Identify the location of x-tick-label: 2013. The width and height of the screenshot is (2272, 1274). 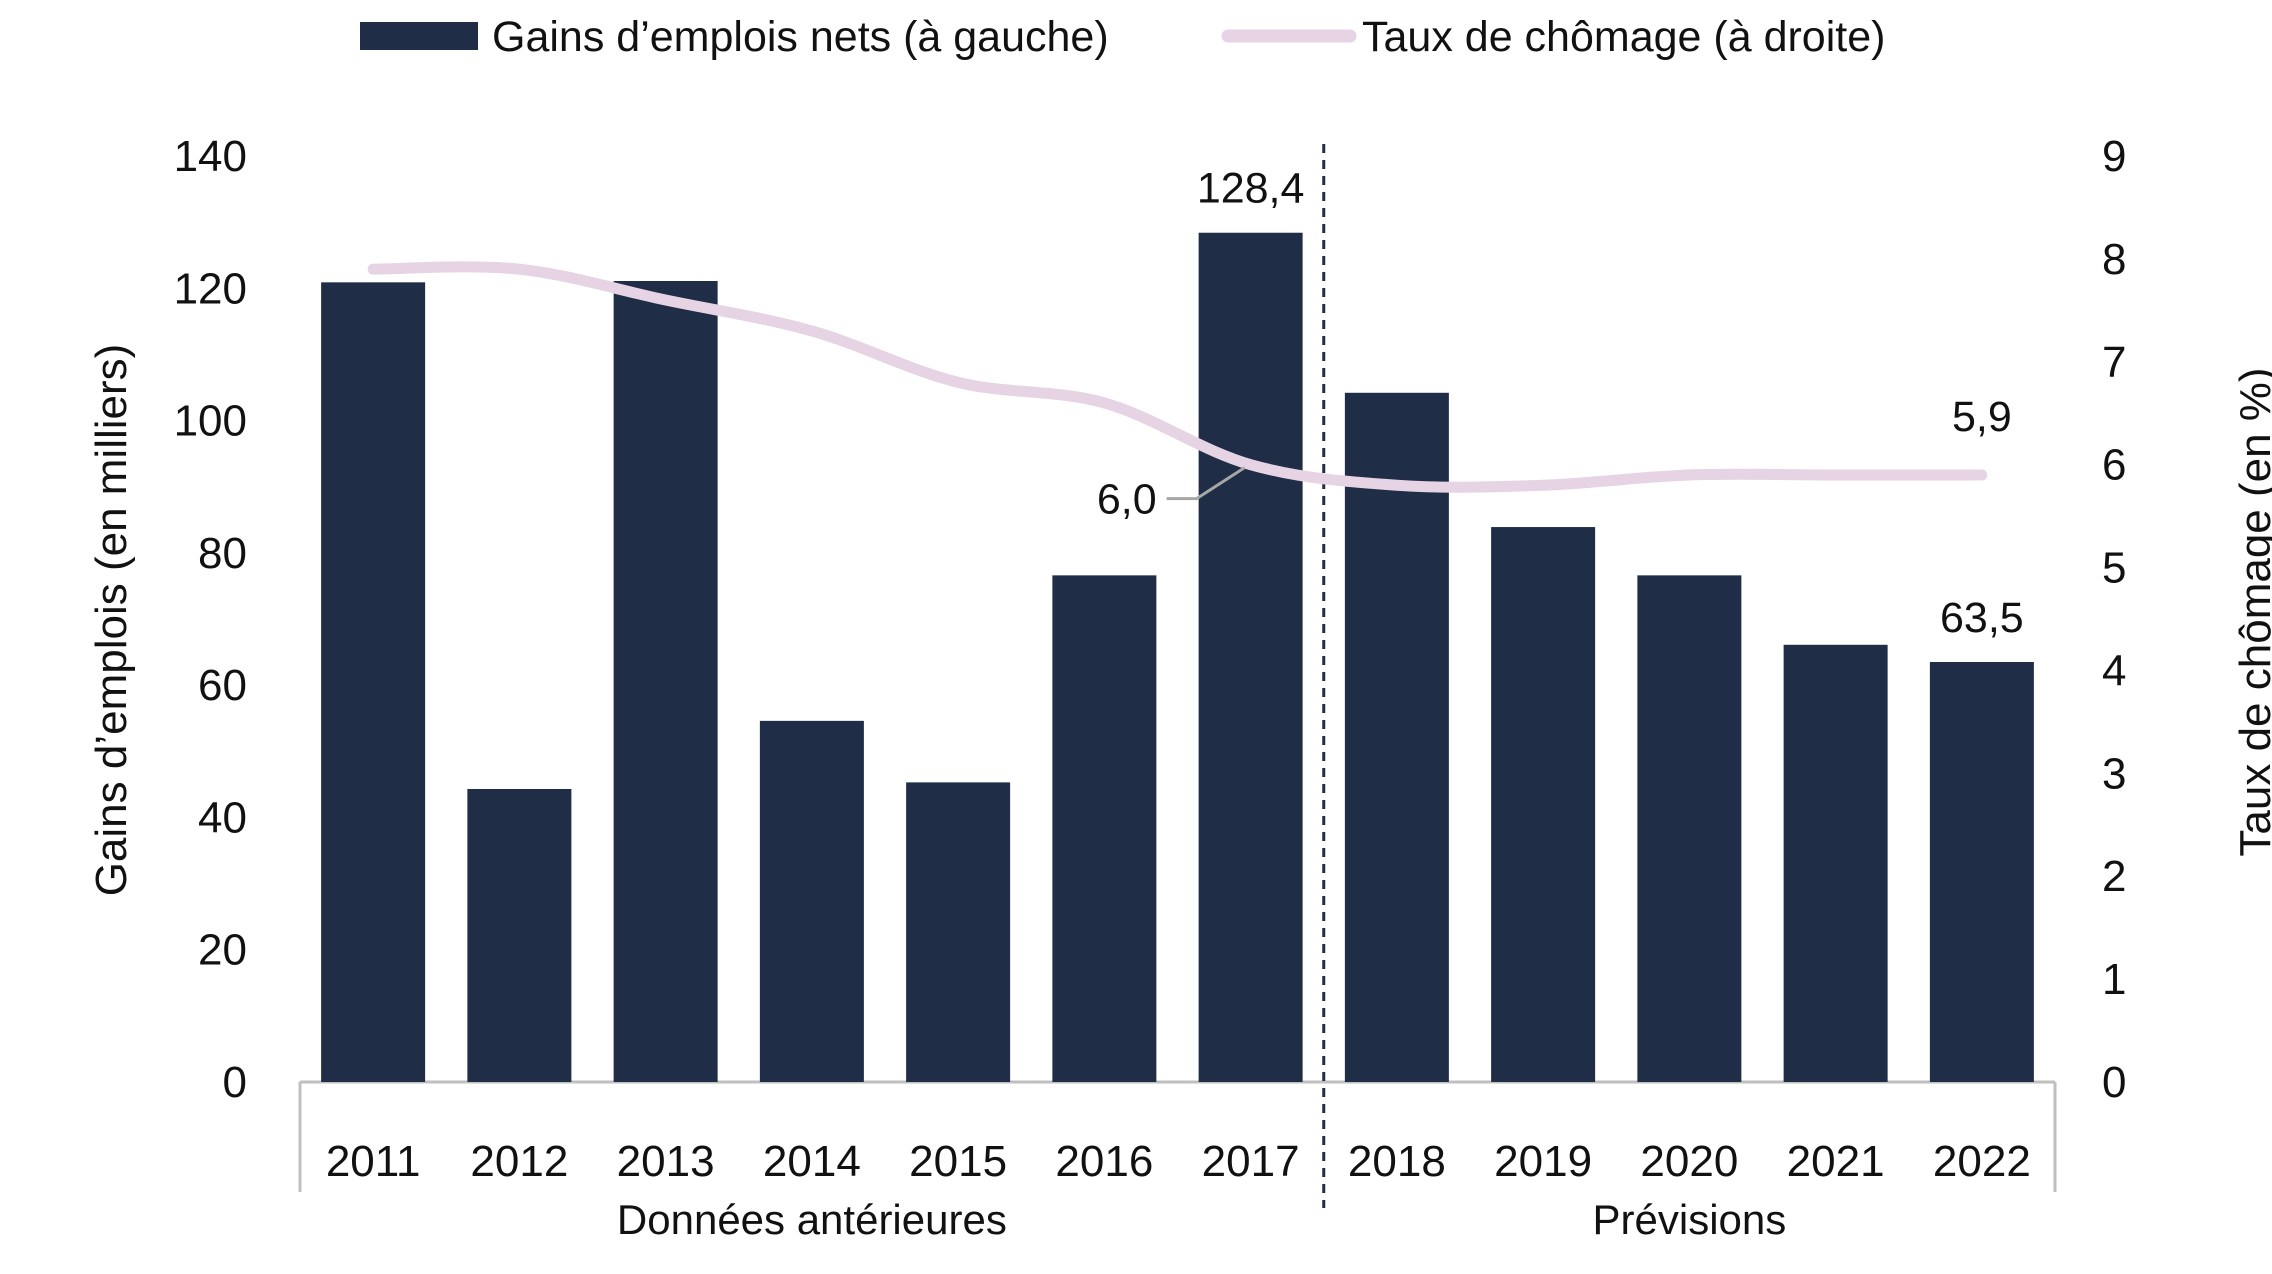
(666, 1161).